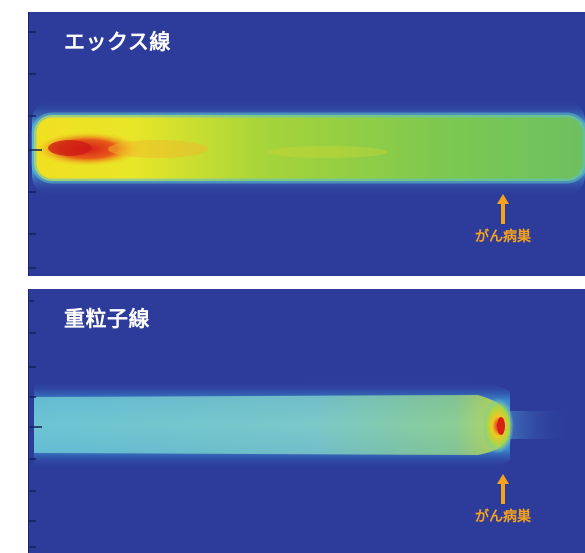 This screenshot has width=585, height=553. I want to click on heavy-ion-tumor-marker: がん病巣, so click(503, 500).